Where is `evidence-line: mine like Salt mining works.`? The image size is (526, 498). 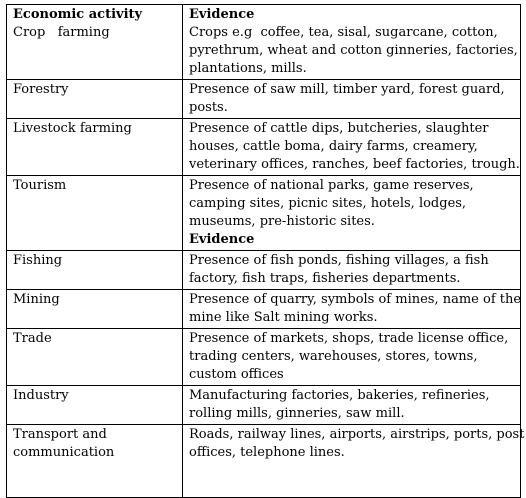
evidence-line: mine like Salt mining works. is located at coordinates (283, 317).